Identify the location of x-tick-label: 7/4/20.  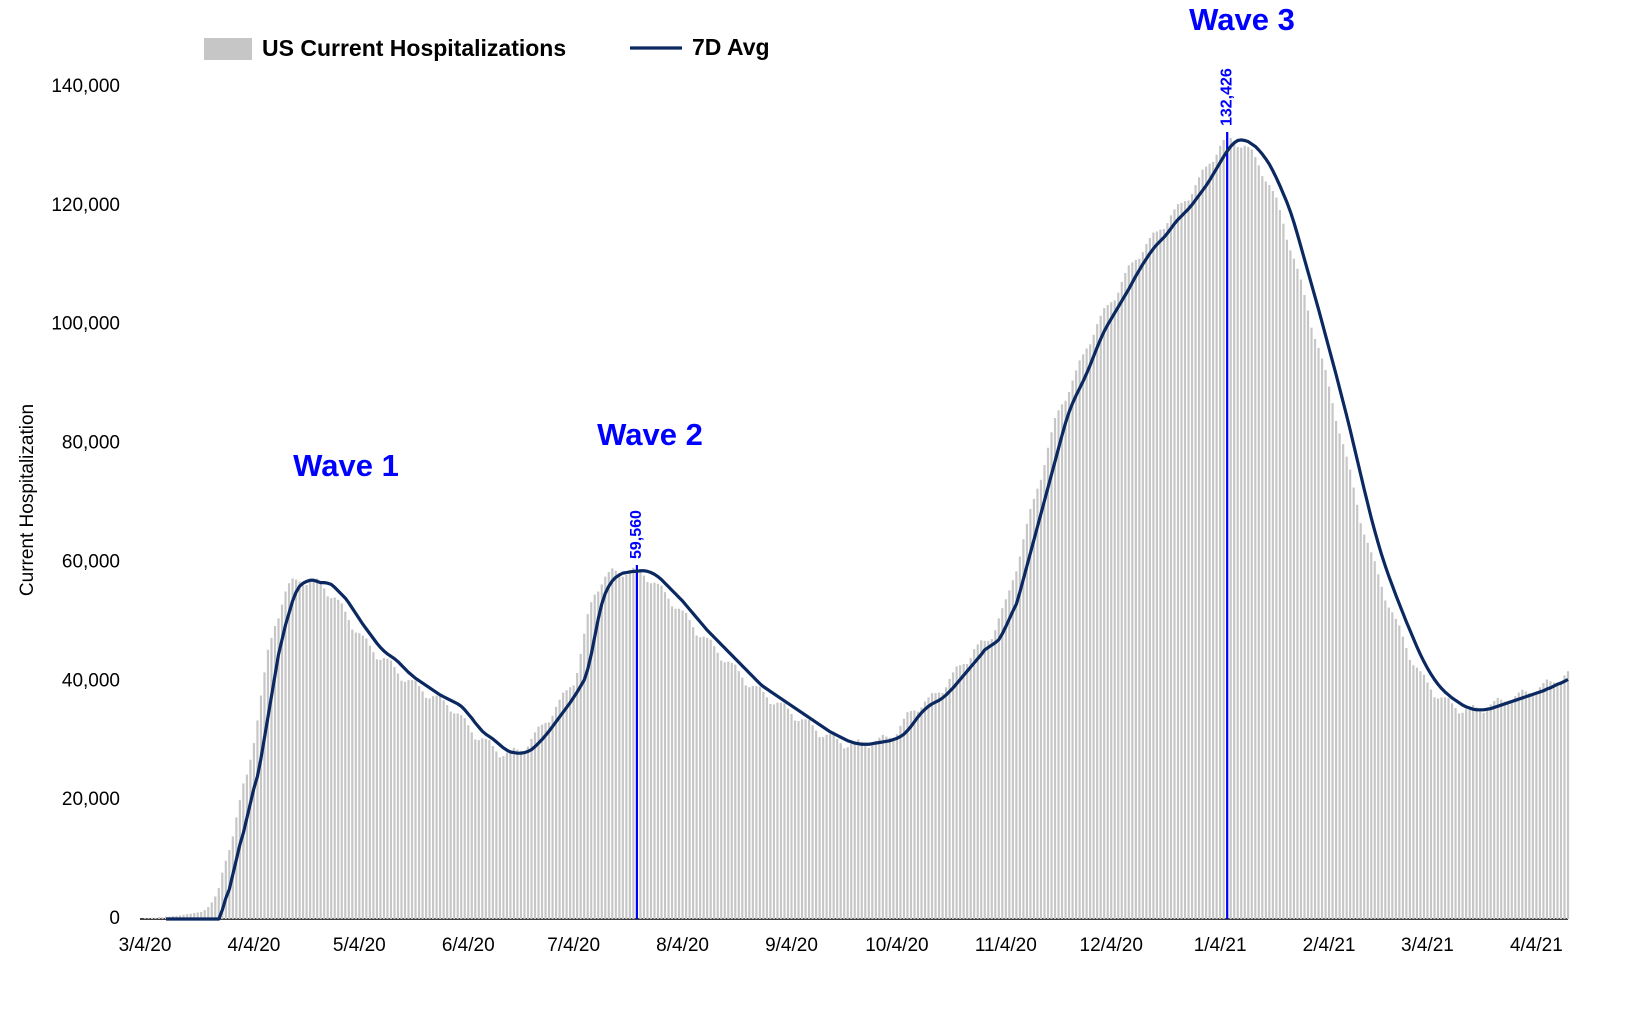
(573, 945).